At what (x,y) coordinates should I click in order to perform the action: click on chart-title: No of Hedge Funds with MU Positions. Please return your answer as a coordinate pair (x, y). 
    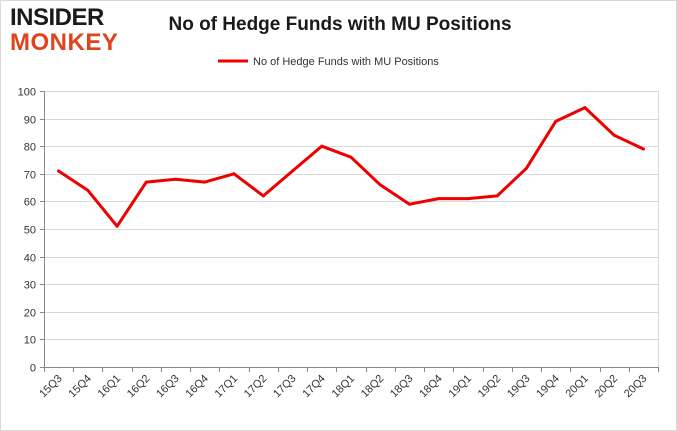
    Looking at the image, I should click on (340, 24).